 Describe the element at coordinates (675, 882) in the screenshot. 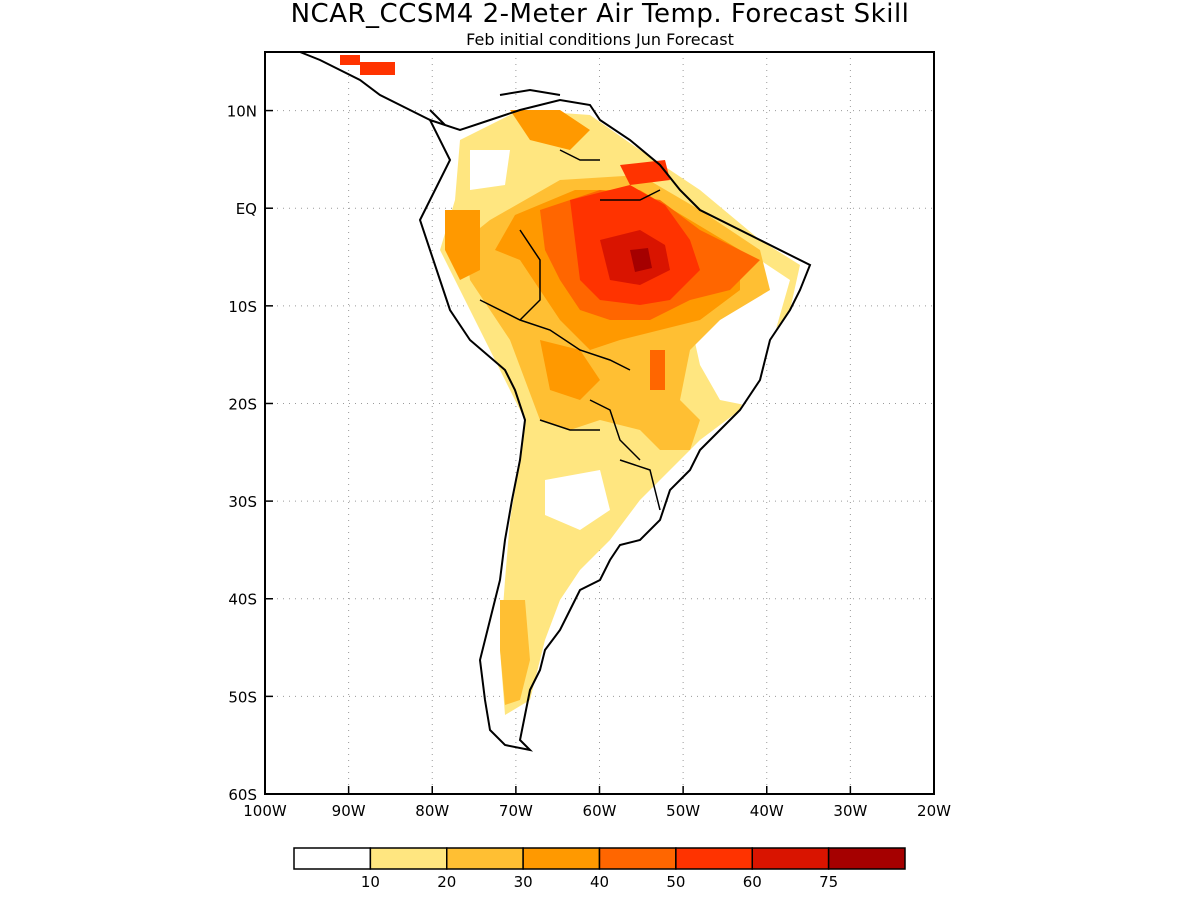

I see `colorbar-label: 50` at that location.